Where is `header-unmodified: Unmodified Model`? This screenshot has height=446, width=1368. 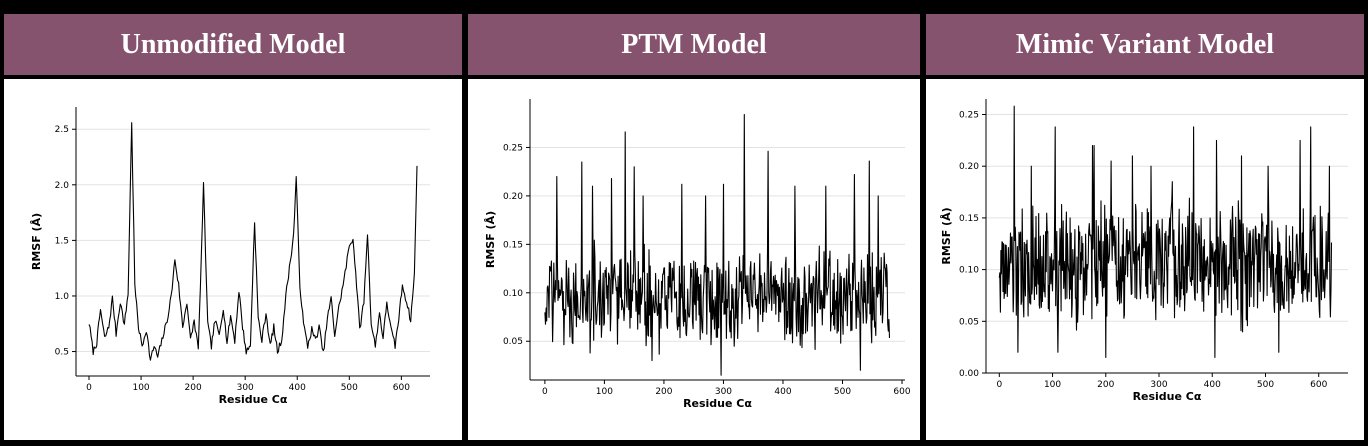
header-unmodified: Unmodified Model is located at coordinates (233, 44).